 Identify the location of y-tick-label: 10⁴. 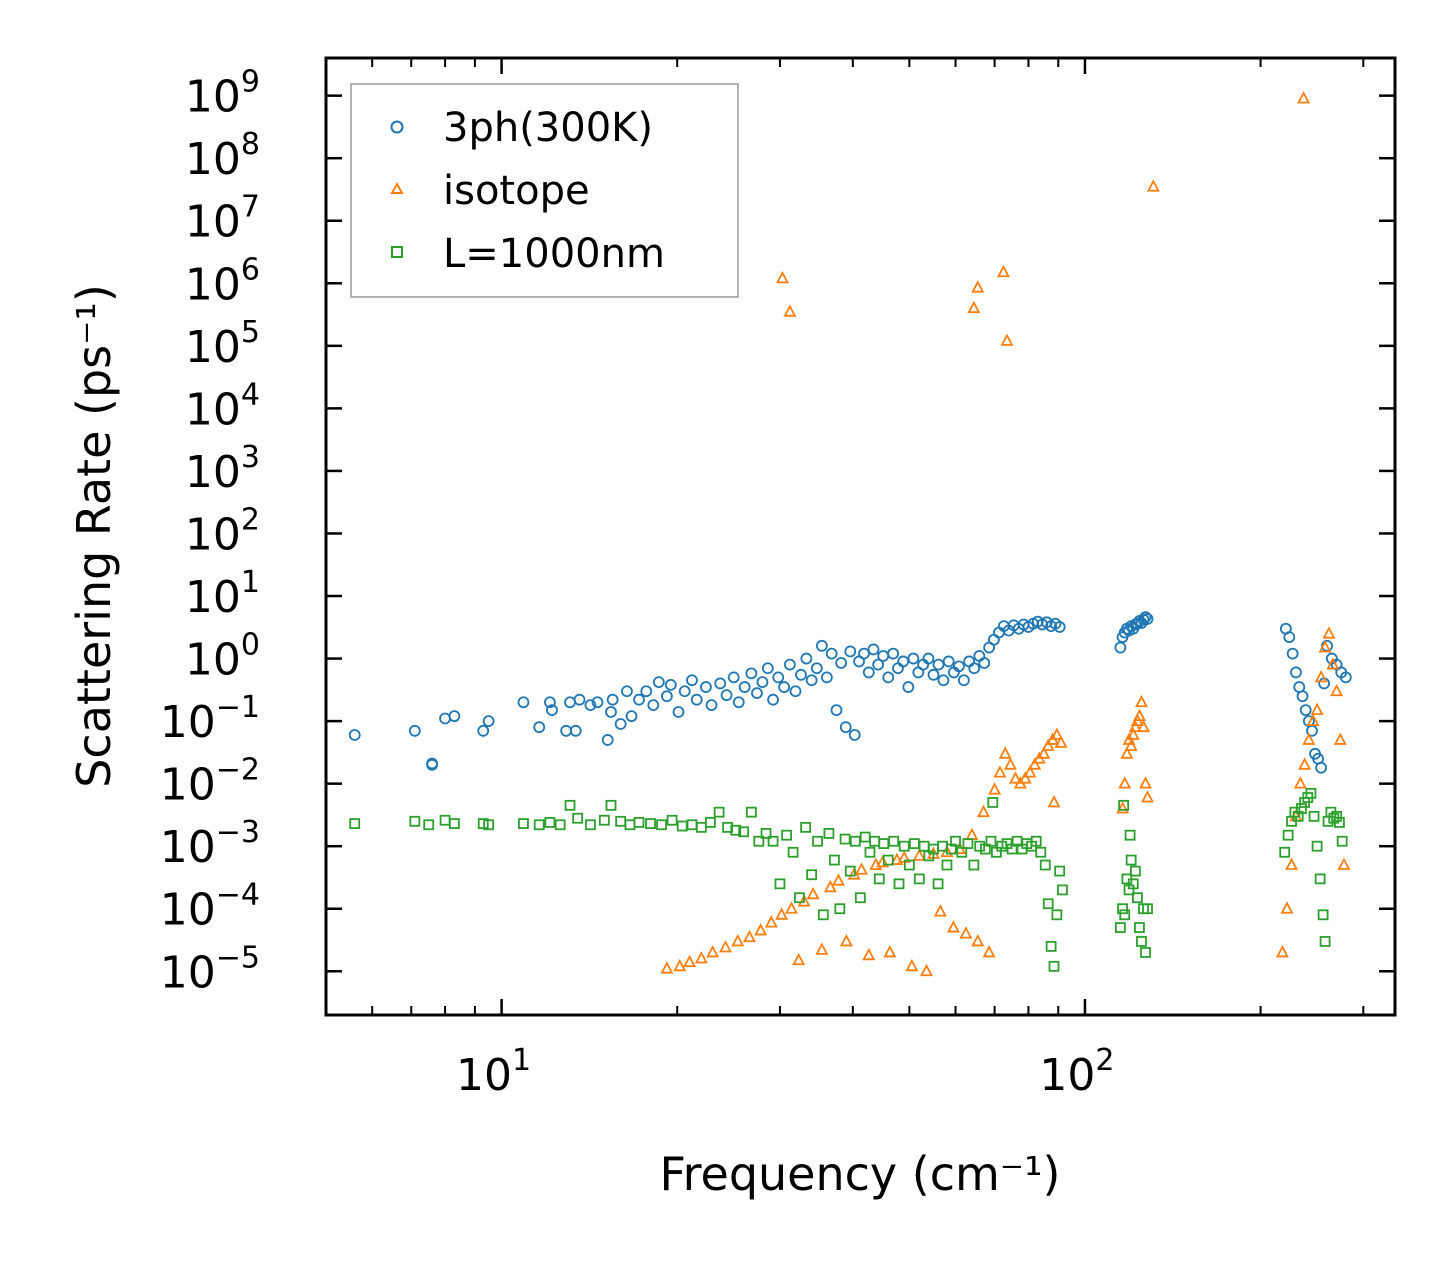
(222, 406).